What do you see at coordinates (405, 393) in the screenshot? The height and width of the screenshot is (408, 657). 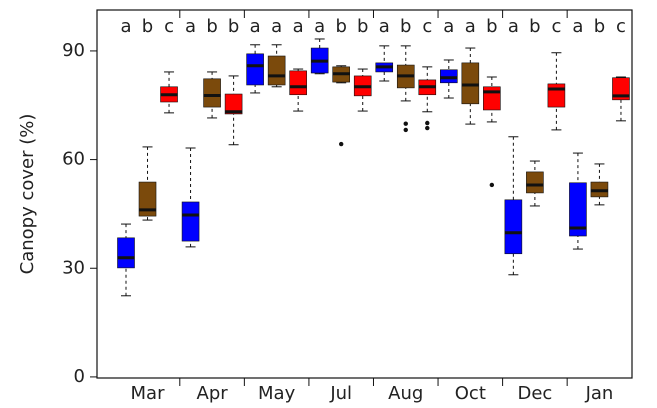 I see `x-tick-label: Aug` at bounding box center [405, 393].